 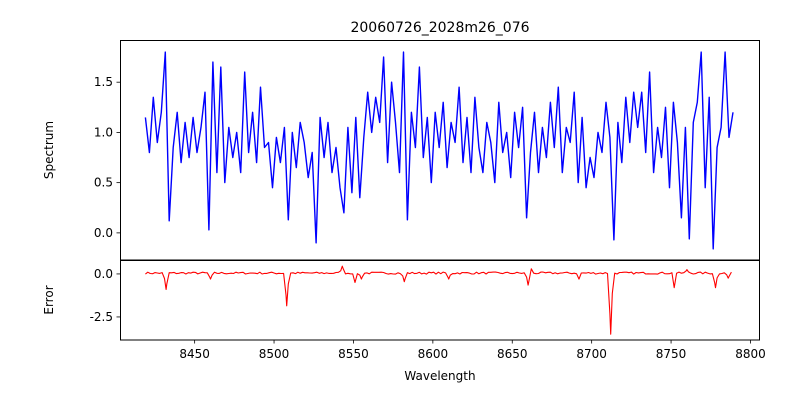 What do you see at coordinates (433, 354) in the screenshot?
I see `x-tick-label: 8600` at bounding box center [433, 354].